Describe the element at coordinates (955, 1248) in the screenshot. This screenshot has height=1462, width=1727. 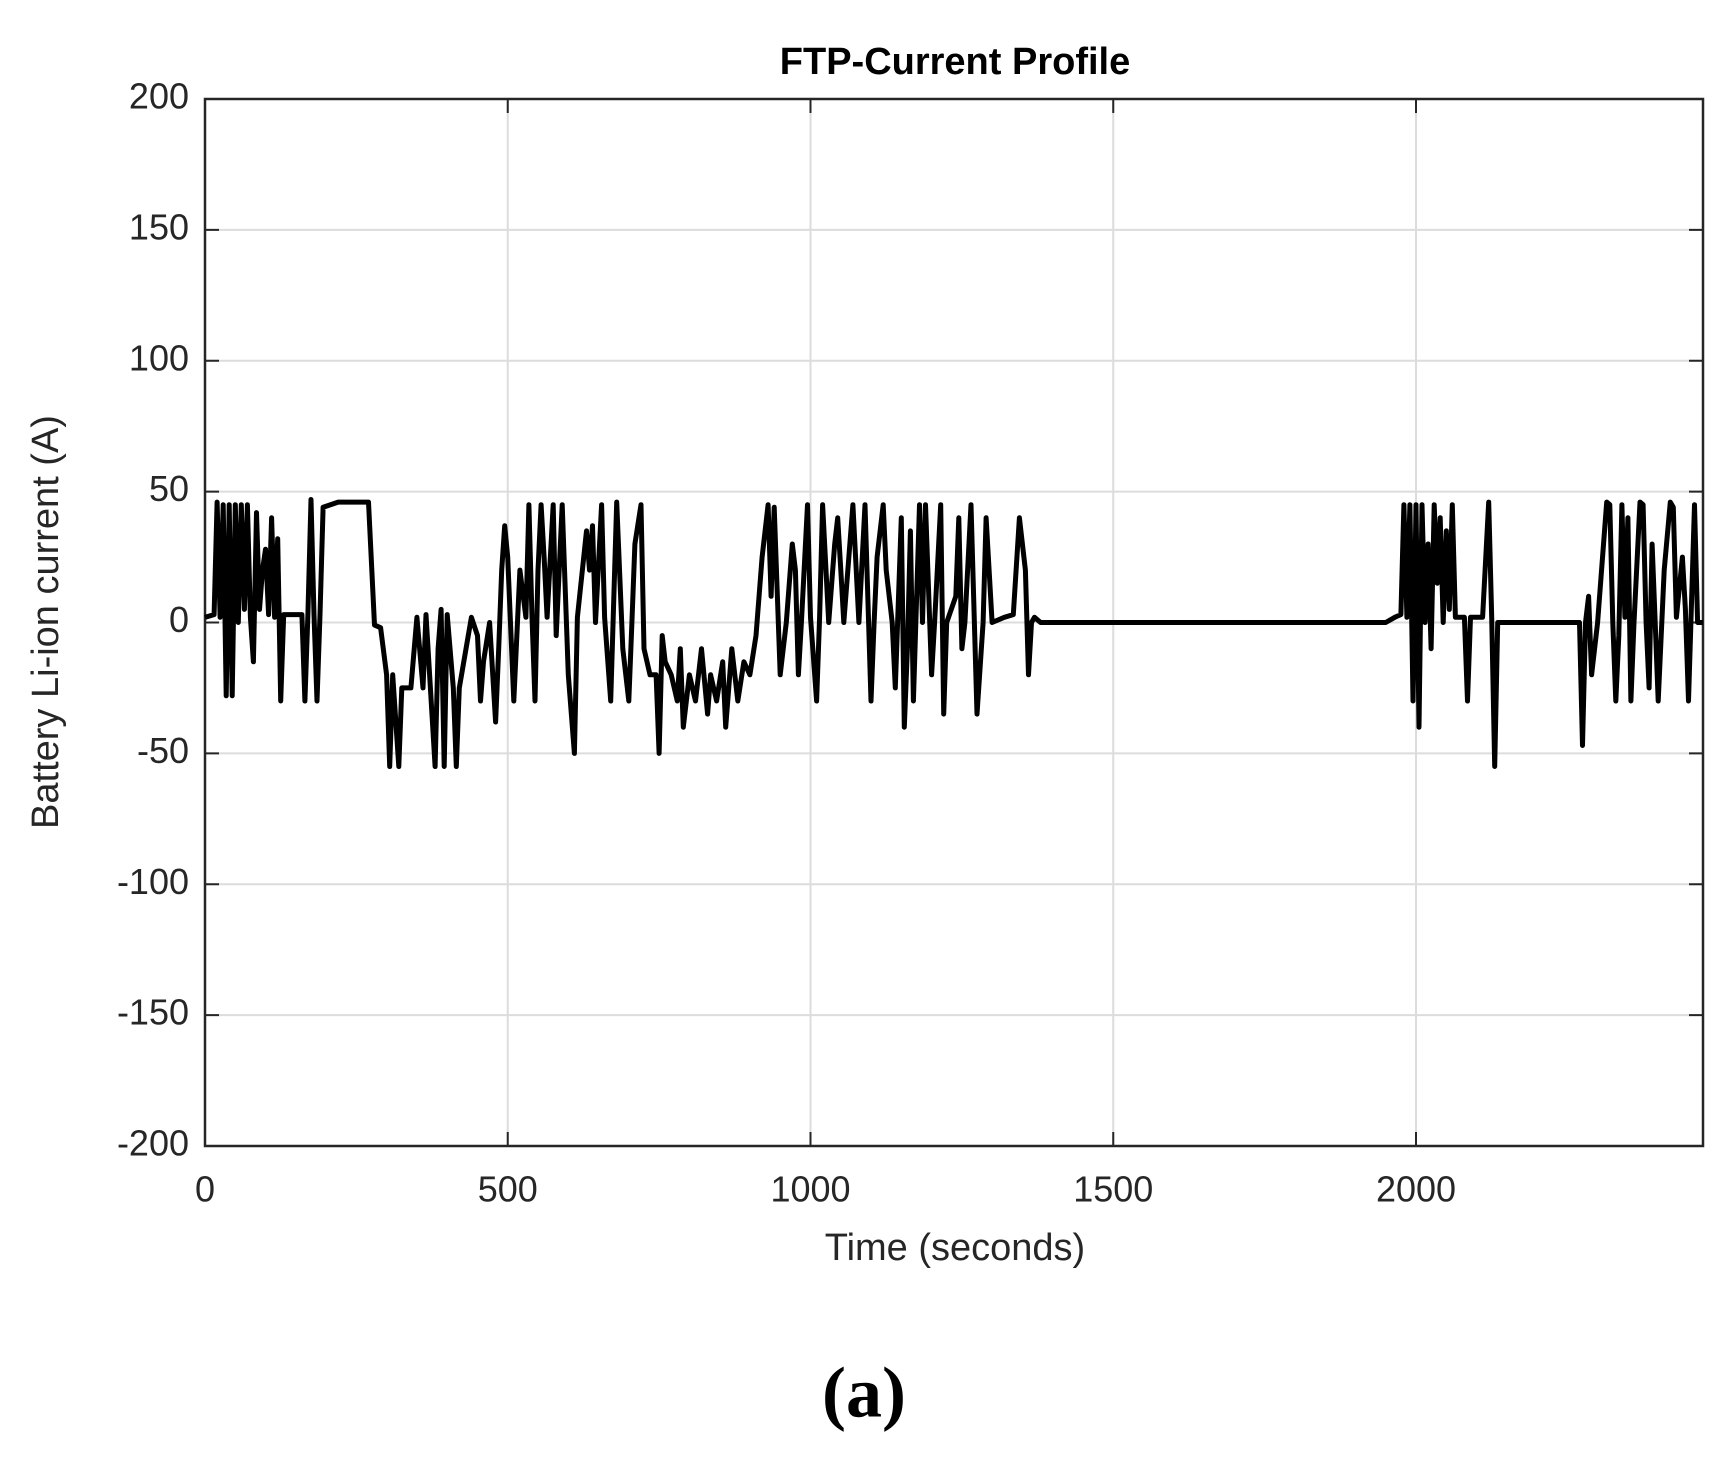
I see `x-axis-label: Time (seconds)` at that location.